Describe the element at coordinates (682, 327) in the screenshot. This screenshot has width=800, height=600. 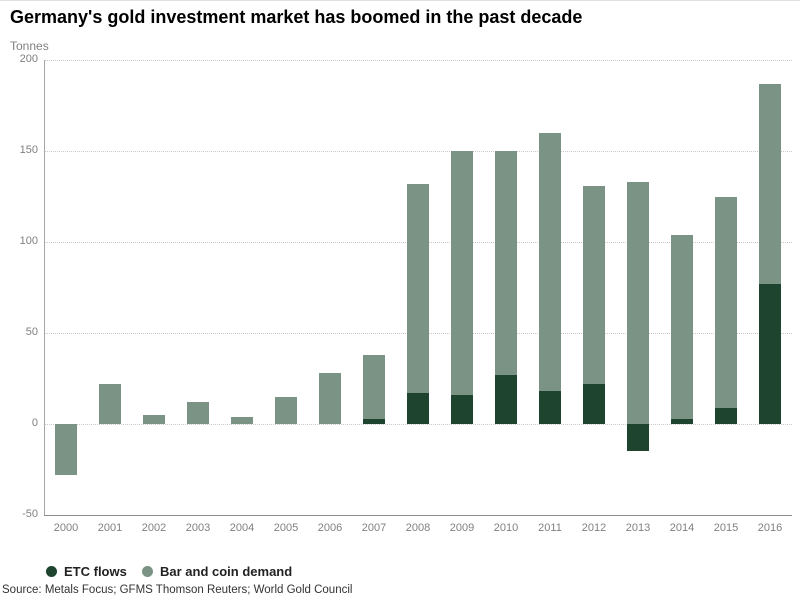
I see `bar-segment-2014-bar-and-coin-demand` at that location.